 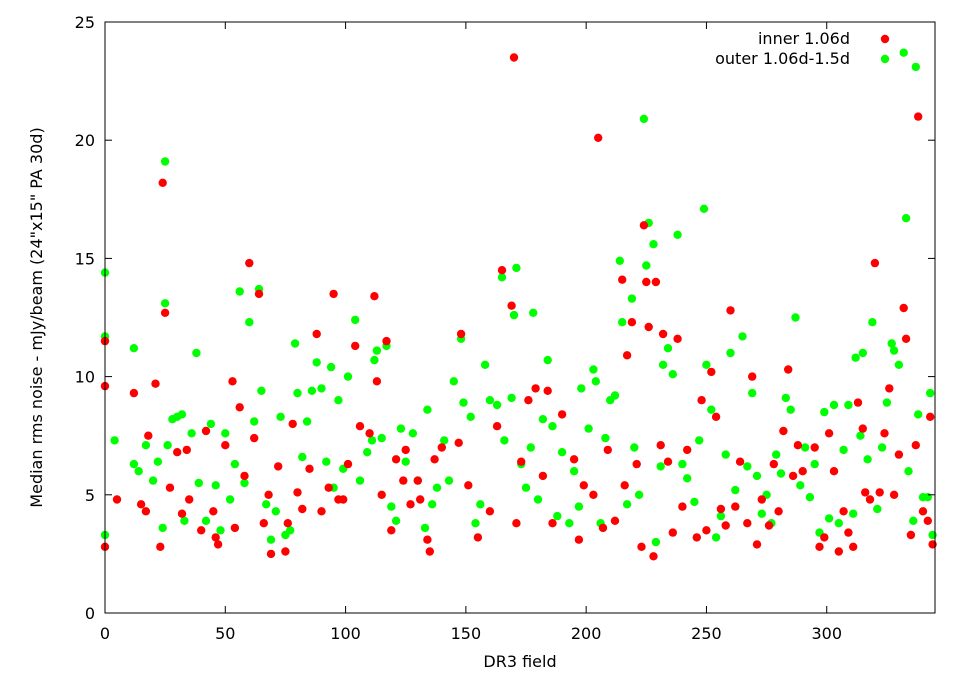 What do you see at coordinates (85, 377) in the screenshot?
I see `y-tick-label: 10` at bounding box center [85, 377].